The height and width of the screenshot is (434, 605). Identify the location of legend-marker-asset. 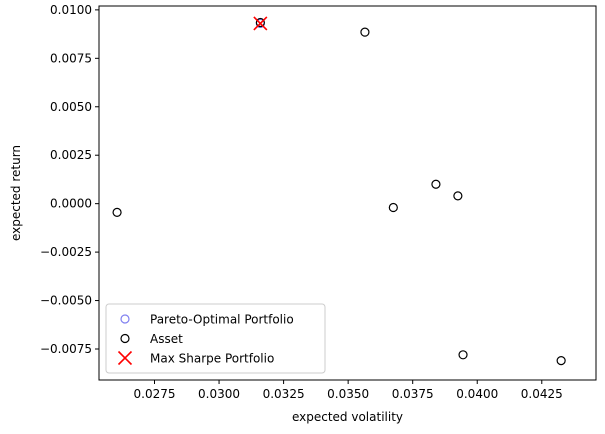
(125, 338).